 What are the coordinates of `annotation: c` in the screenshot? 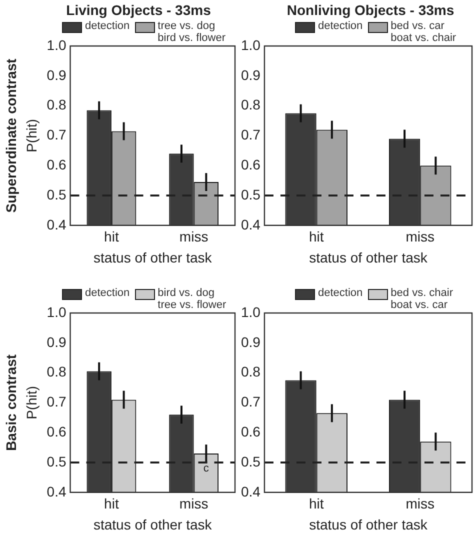 It's located at (206, 468).